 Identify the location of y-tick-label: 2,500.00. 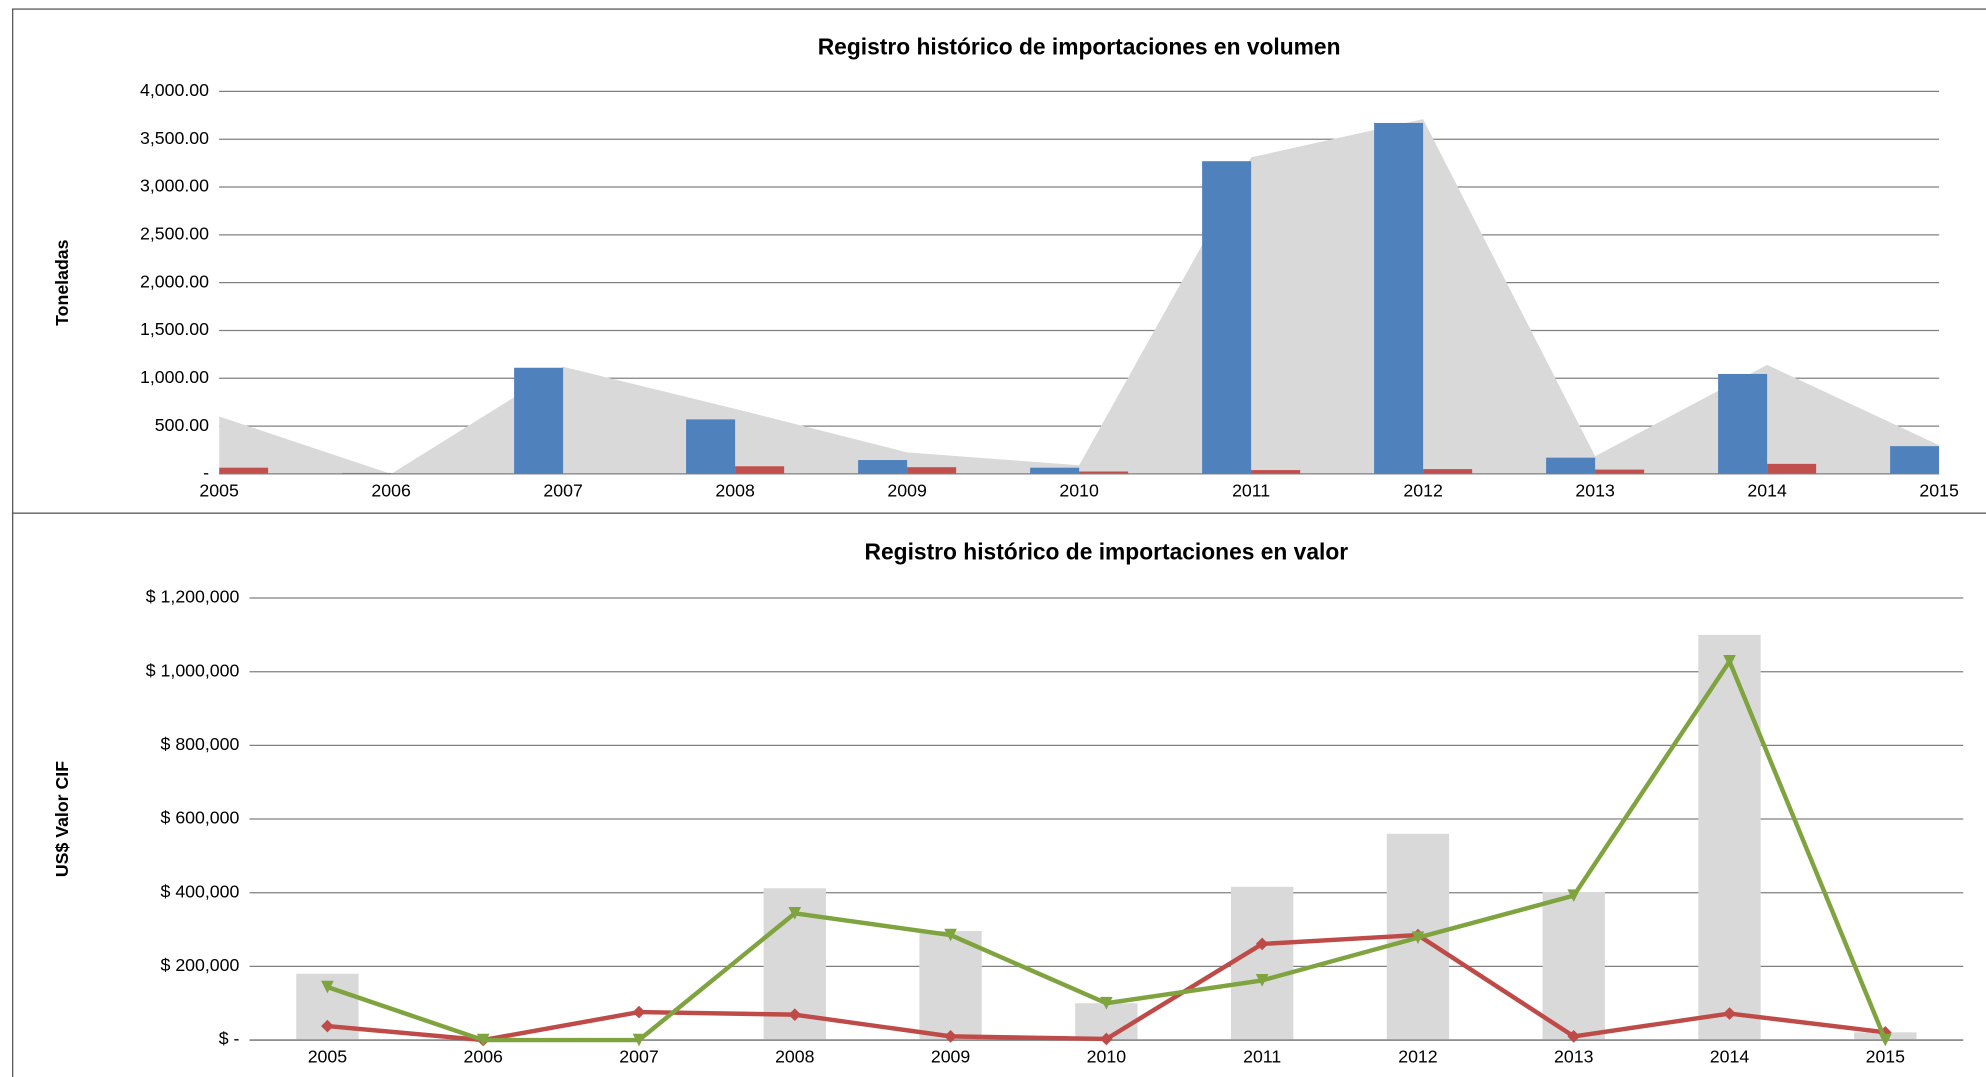
(174, 234).